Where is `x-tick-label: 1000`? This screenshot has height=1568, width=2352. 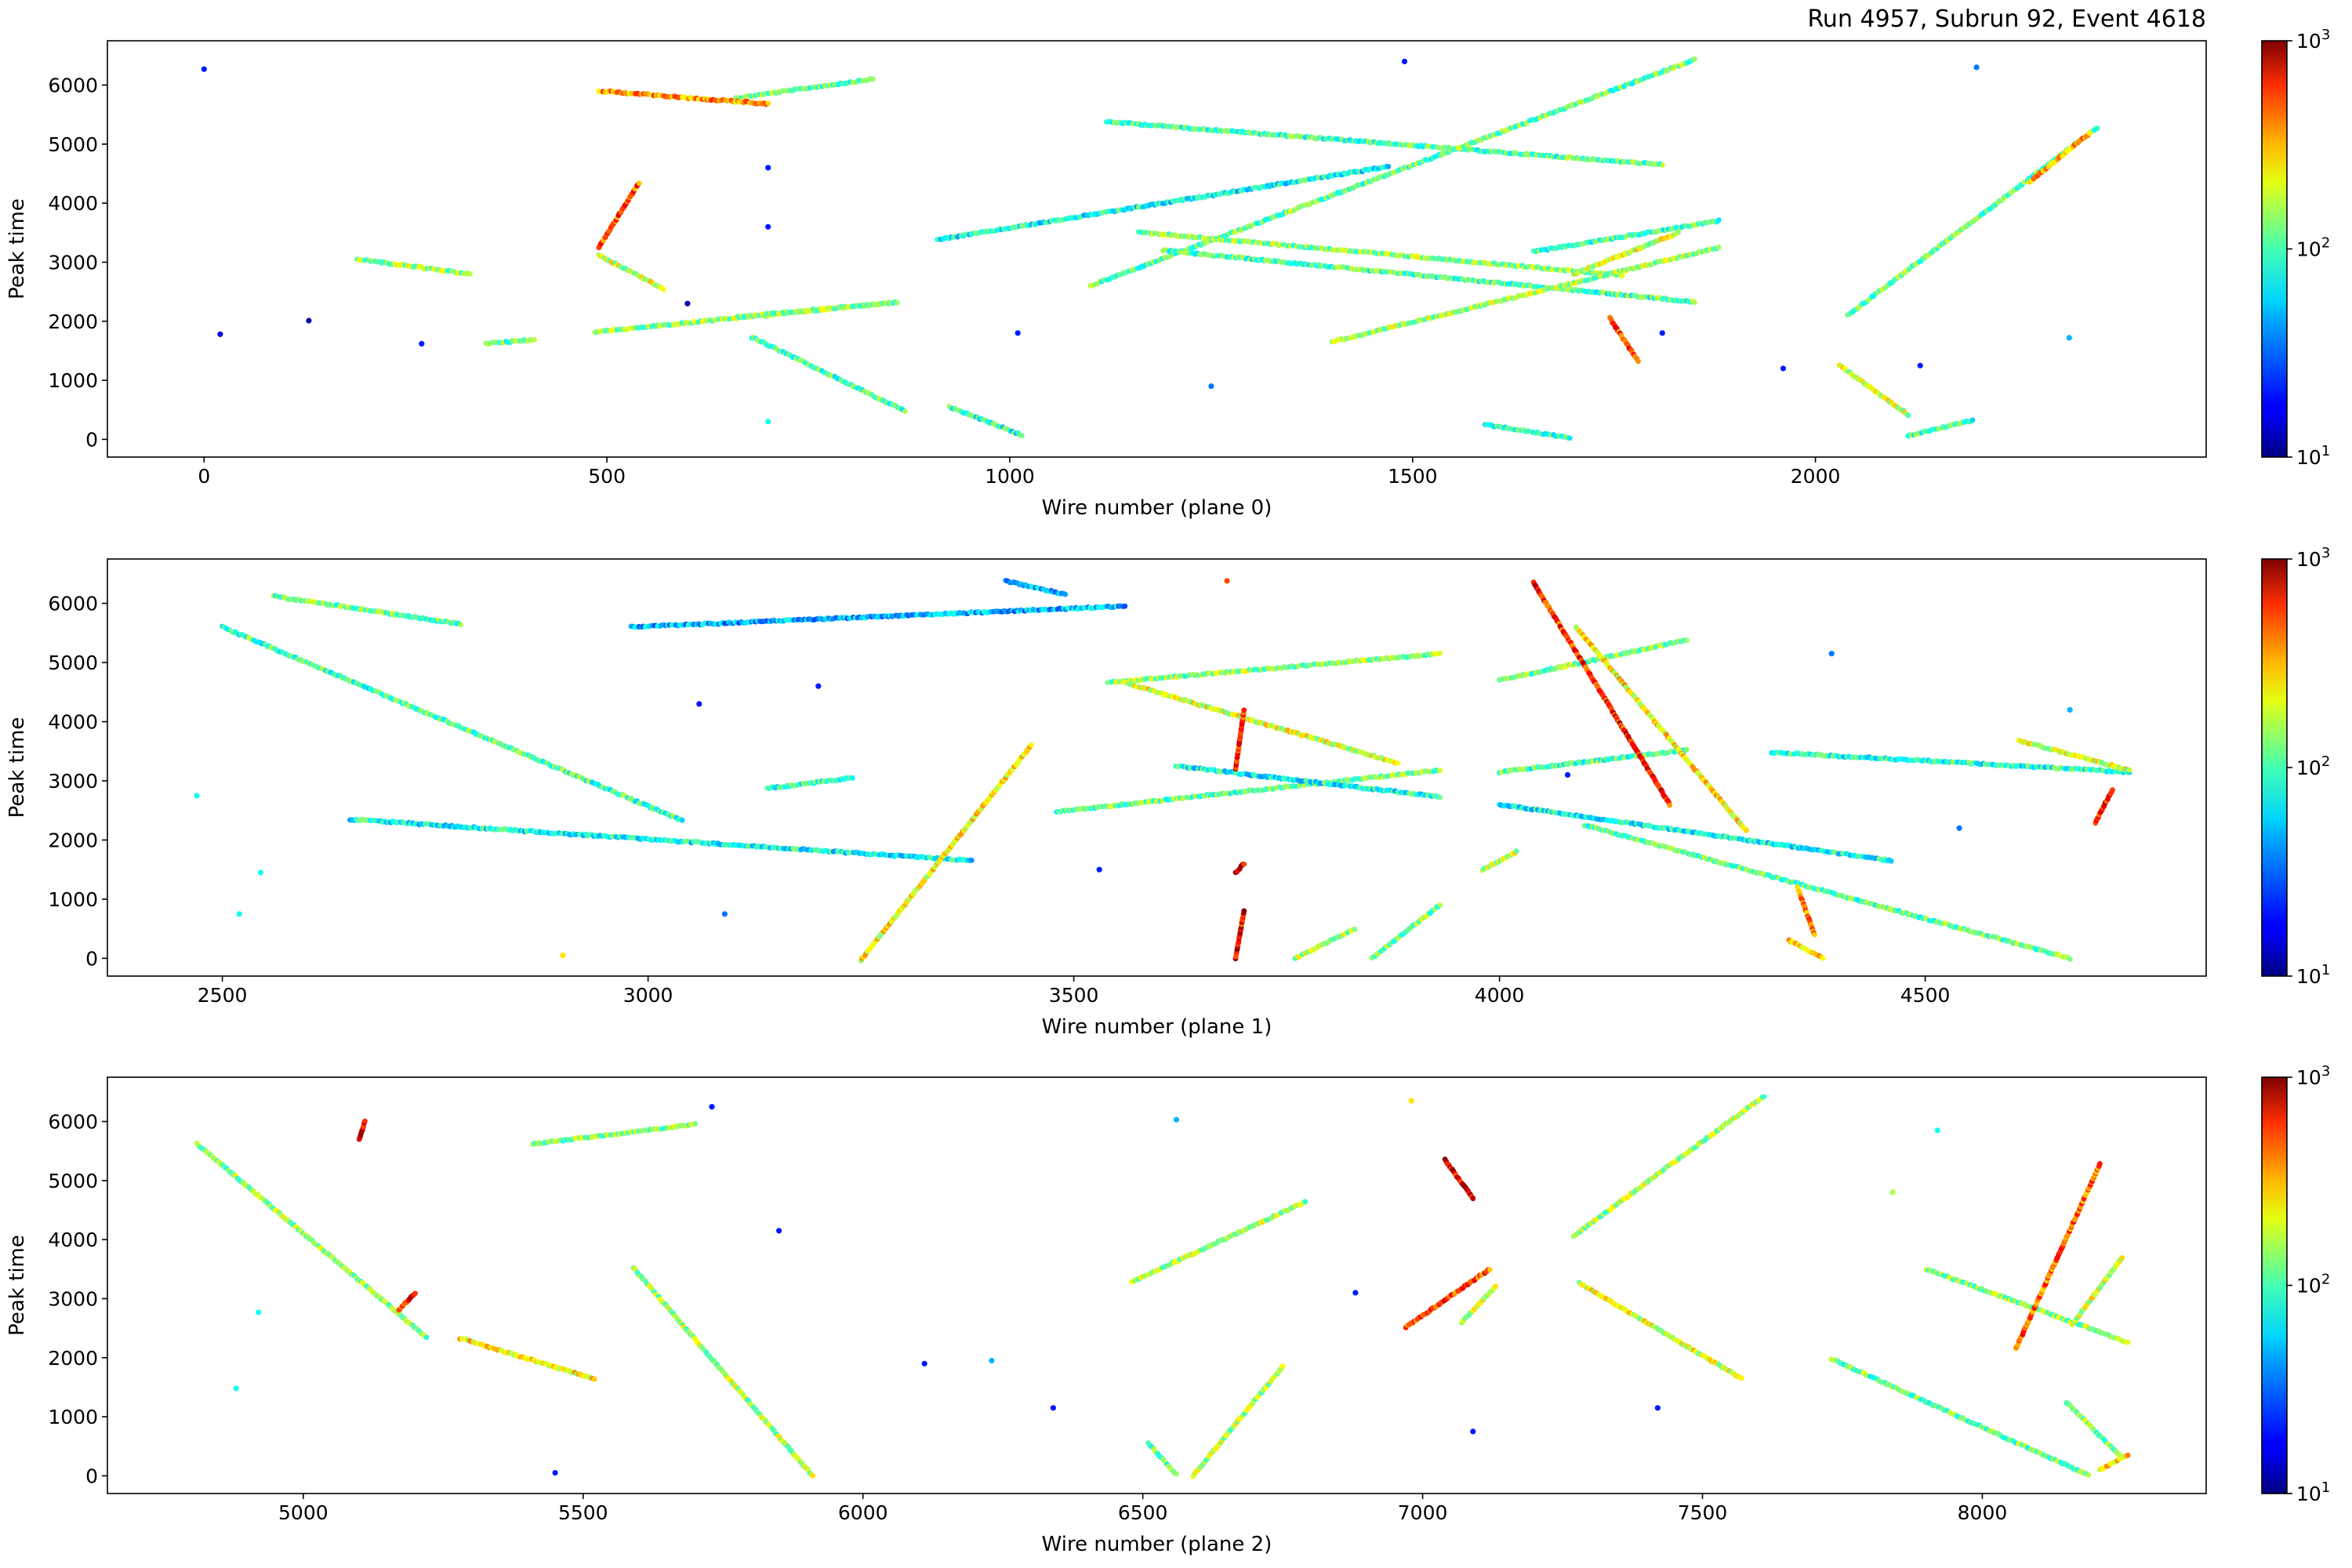
x-tick-label: 1000 is located at coordinates (1010, 476).